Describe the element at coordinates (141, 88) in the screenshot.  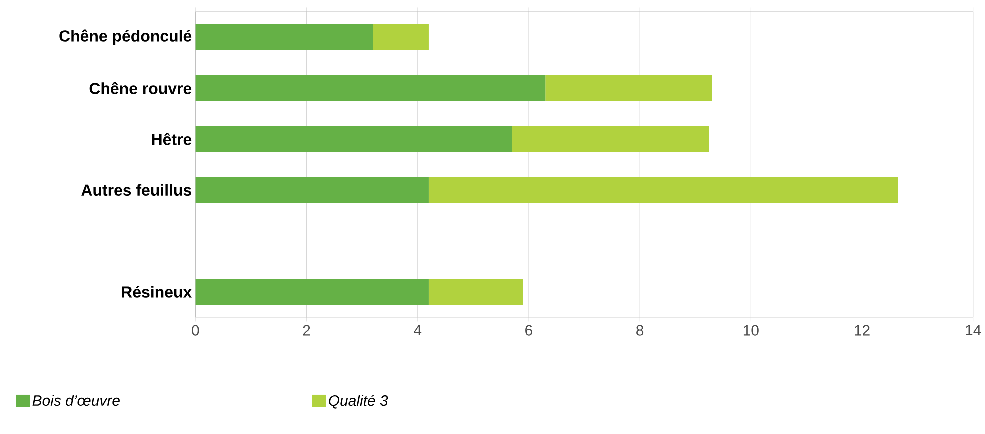
I see `y-tick-label: Chêne rouvre` at that location.